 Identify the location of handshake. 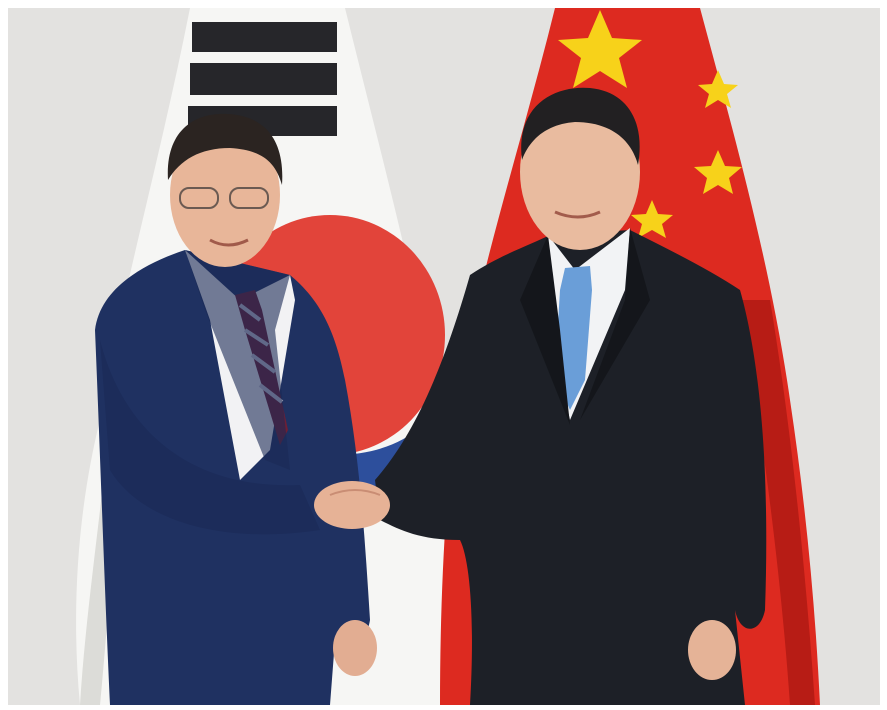
(352, 505).